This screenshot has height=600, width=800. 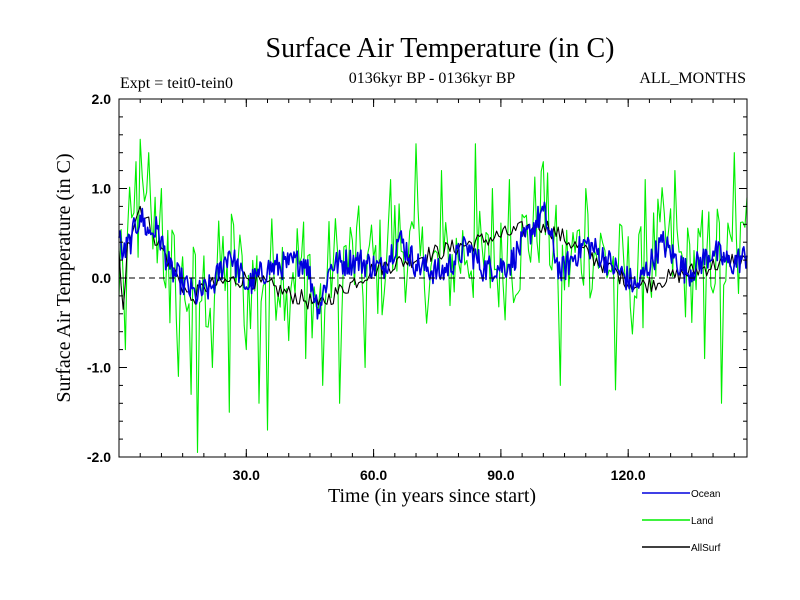 I want to click on y-tick-label: 1.0, so click(x=102, y=189).